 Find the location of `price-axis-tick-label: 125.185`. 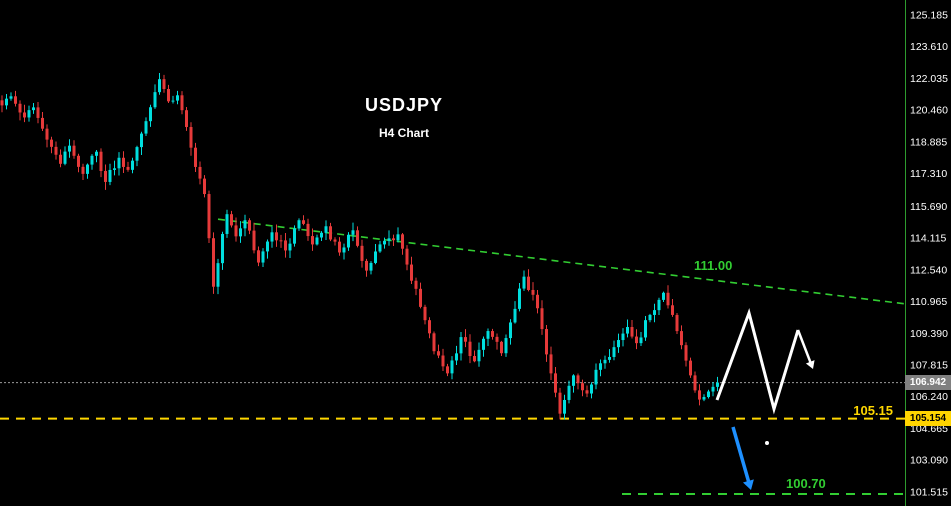

price-axis-tick-label: 125.185 is located at coordinates (929, 16).